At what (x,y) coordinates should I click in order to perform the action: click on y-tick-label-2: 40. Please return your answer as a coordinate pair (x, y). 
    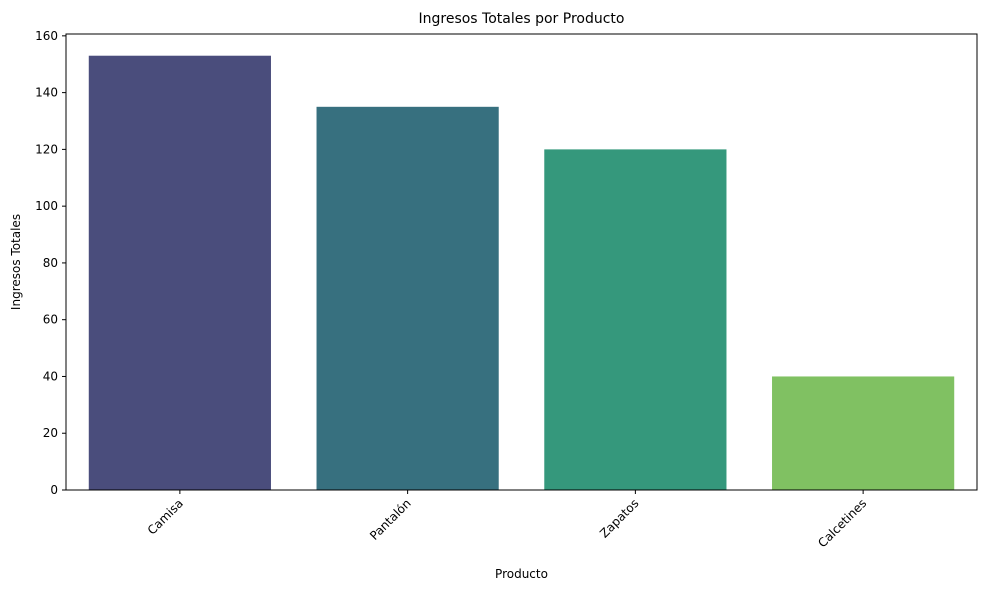
    Looking at the image, I should click on (50, 376).